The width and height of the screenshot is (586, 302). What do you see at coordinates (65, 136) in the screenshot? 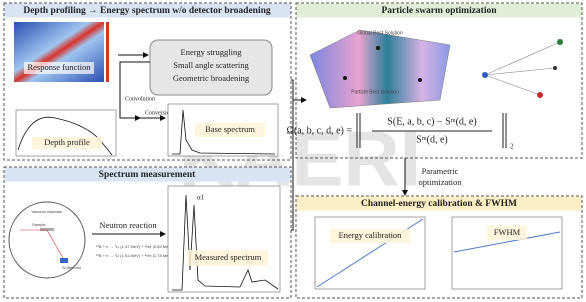
I see `depth-curve` at bounding box center [65, 136].